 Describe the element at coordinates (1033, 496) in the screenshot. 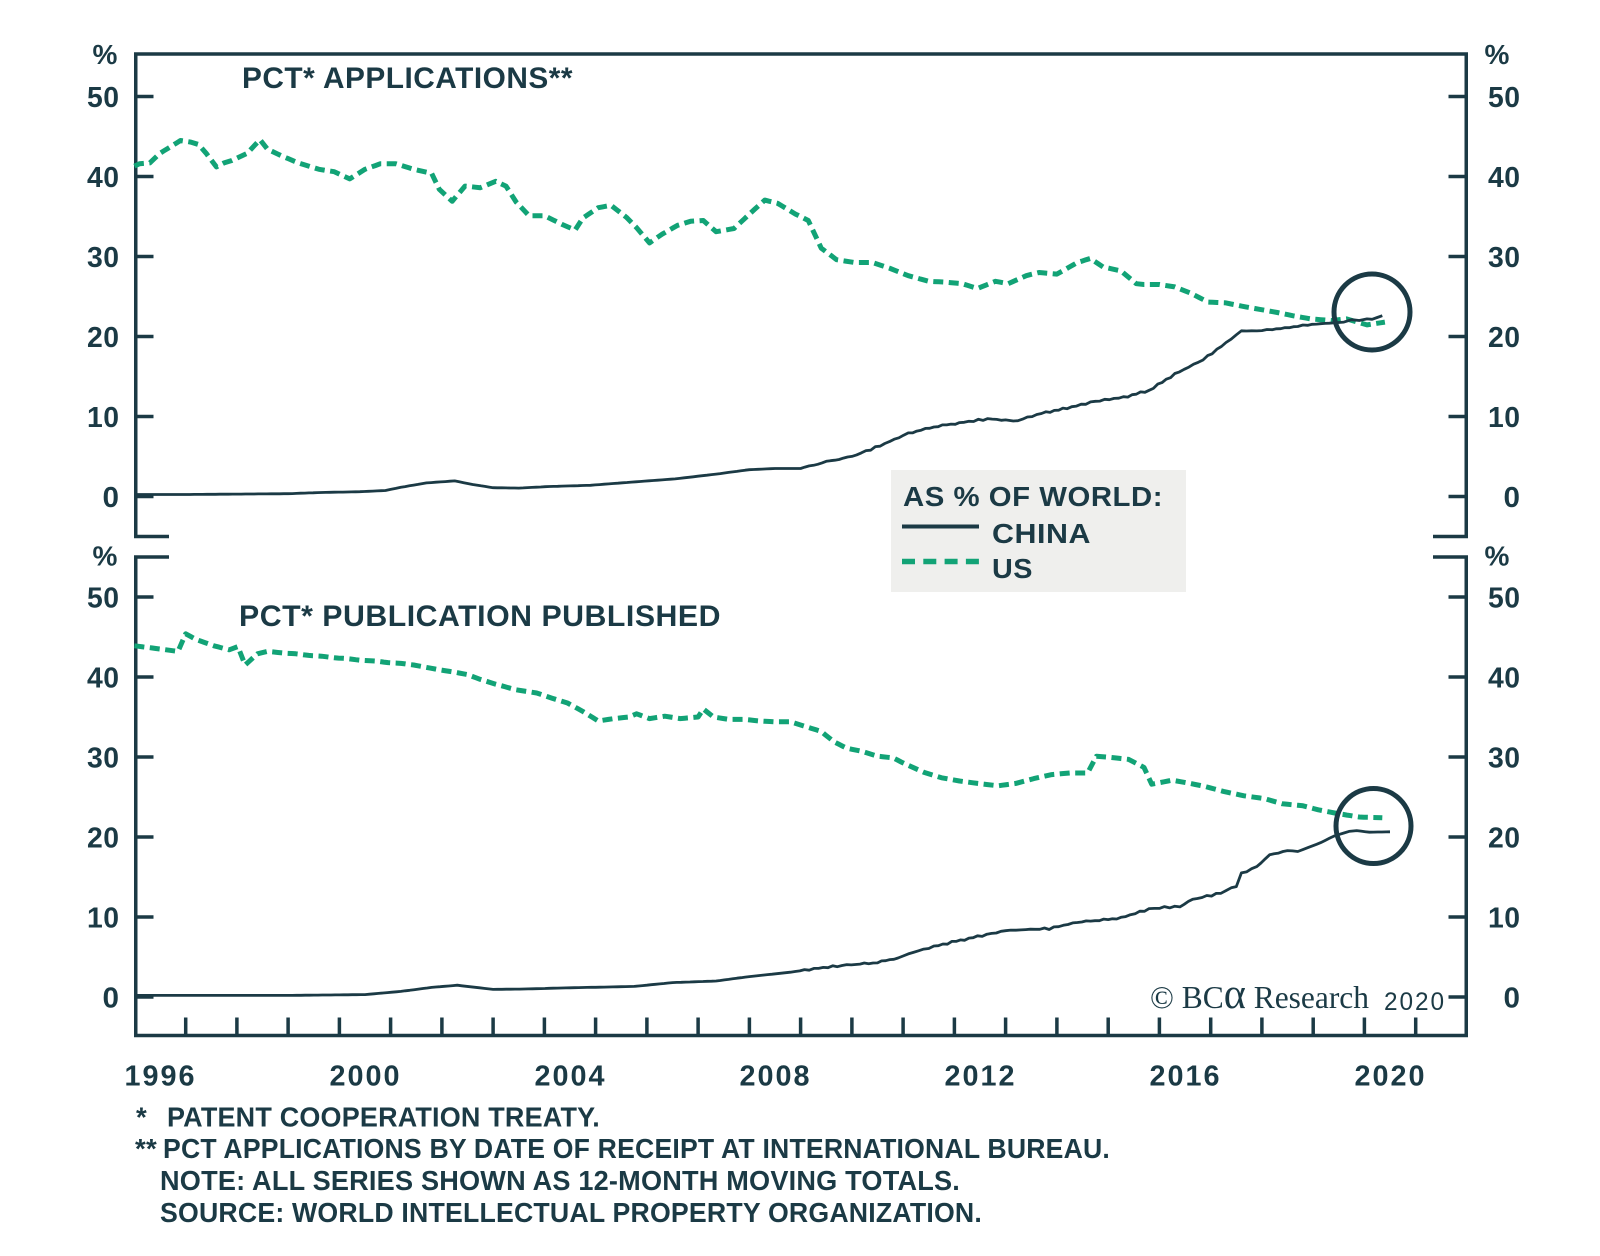

I see `svg-text: AS % OF WORLD:` at that location.